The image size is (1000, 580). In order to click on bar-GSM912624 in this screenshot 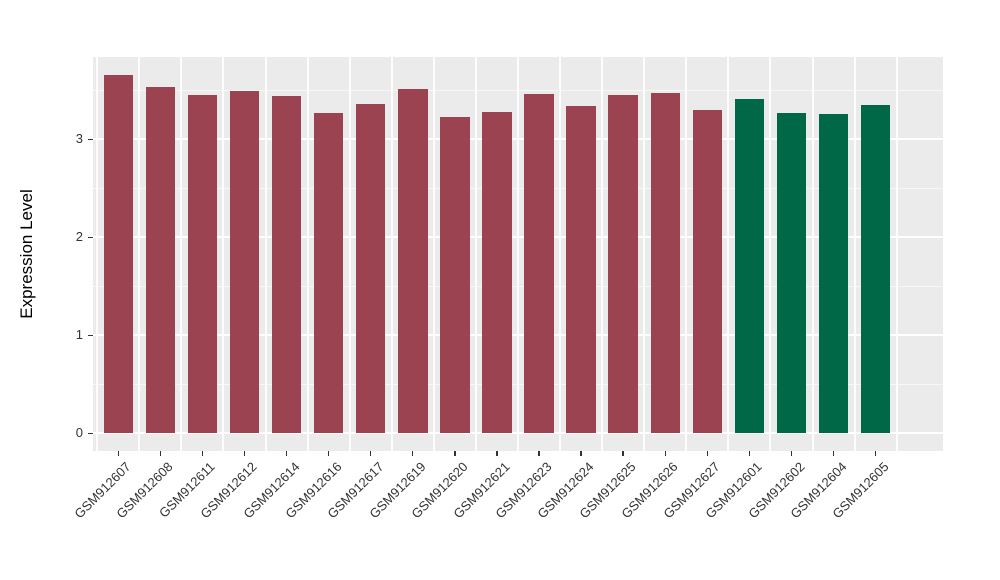, I will do `click(581, 270)`.